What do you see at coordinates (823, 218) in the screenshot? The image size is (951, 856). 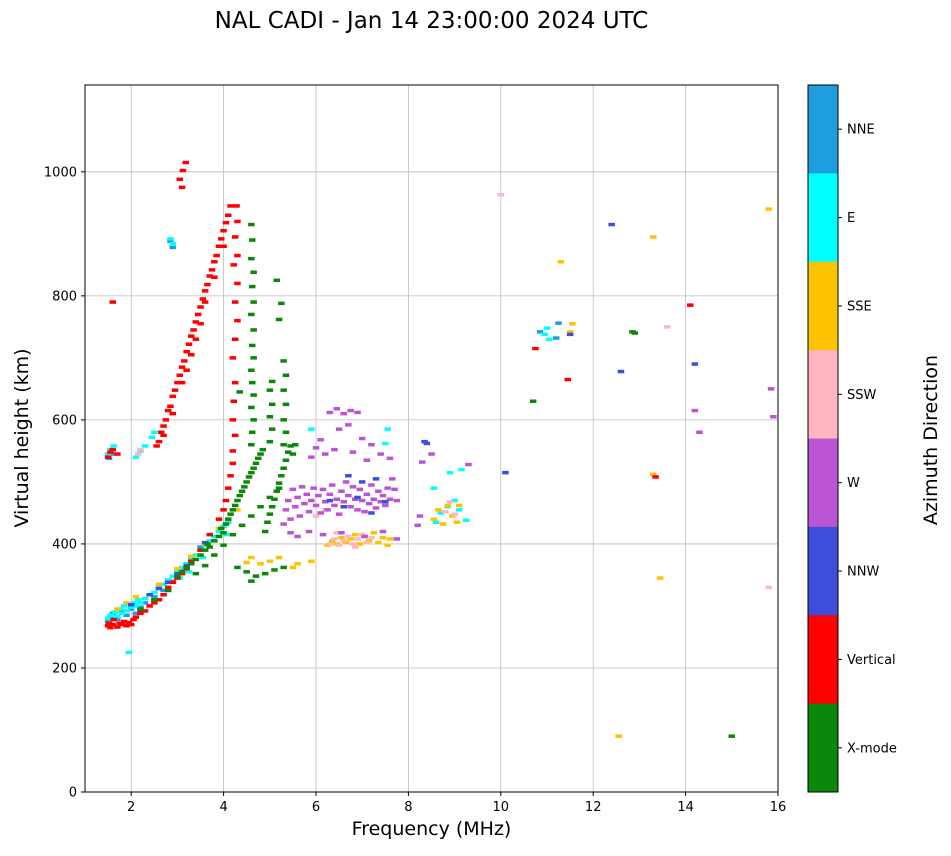 I see `colorbar-segment-e` at bounding box center [823, 218].